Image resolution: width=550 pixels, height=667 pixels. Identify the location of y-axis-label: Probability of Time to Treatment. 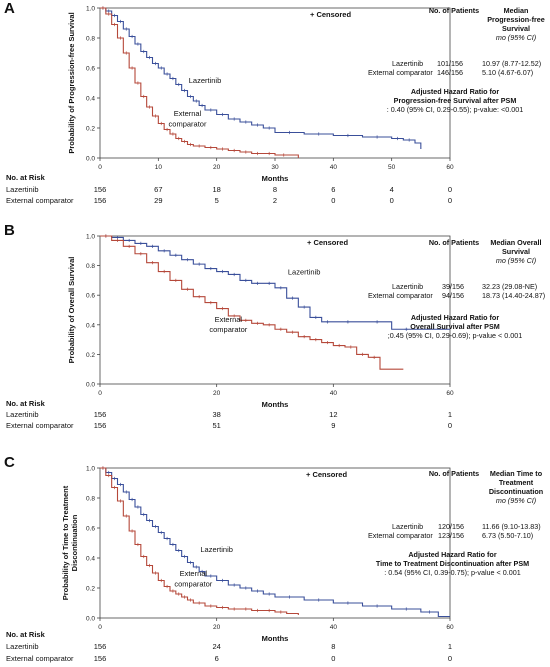
(65, 542).